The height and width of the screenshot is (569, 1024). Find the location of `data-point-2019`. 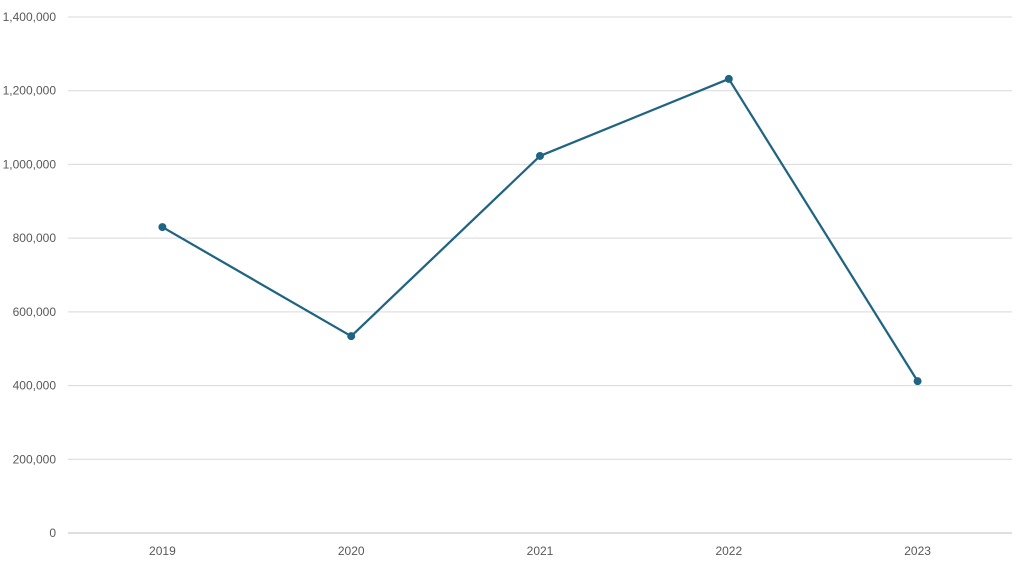

data-point-2019 is located at coordinates (162, 227).